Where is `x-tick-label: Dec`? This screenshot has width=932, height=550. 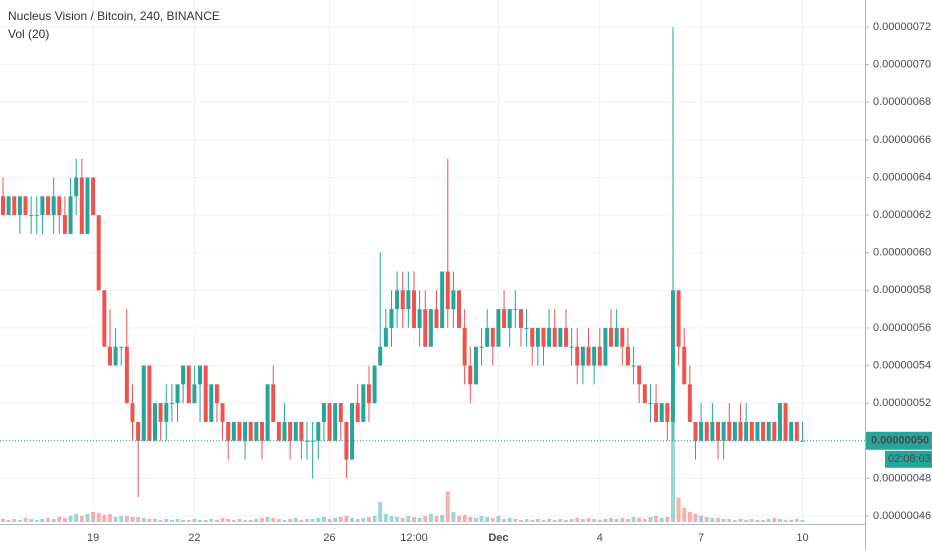 x-tick-label: Dec is located at coordinates (498, 538).